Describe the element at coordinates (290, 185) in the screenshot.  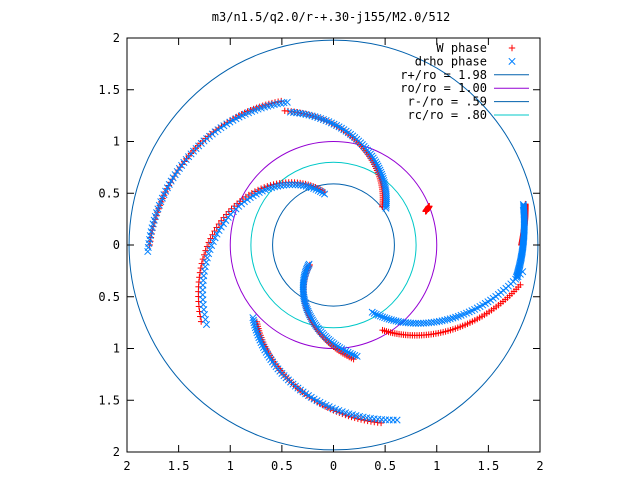
I see `point-s1-a1-14-b` at that location.